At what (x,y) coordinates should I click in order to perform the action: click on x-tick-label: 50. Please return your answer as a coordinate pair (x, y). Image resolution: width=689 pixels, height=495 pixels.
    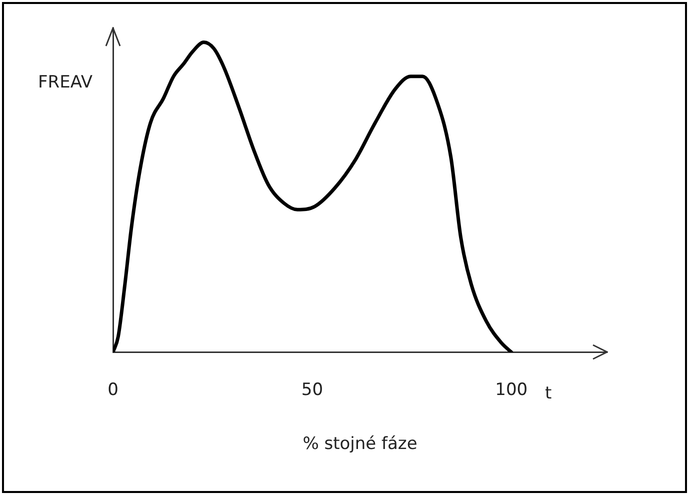
    Looking at the image, I should click on (312, 390).